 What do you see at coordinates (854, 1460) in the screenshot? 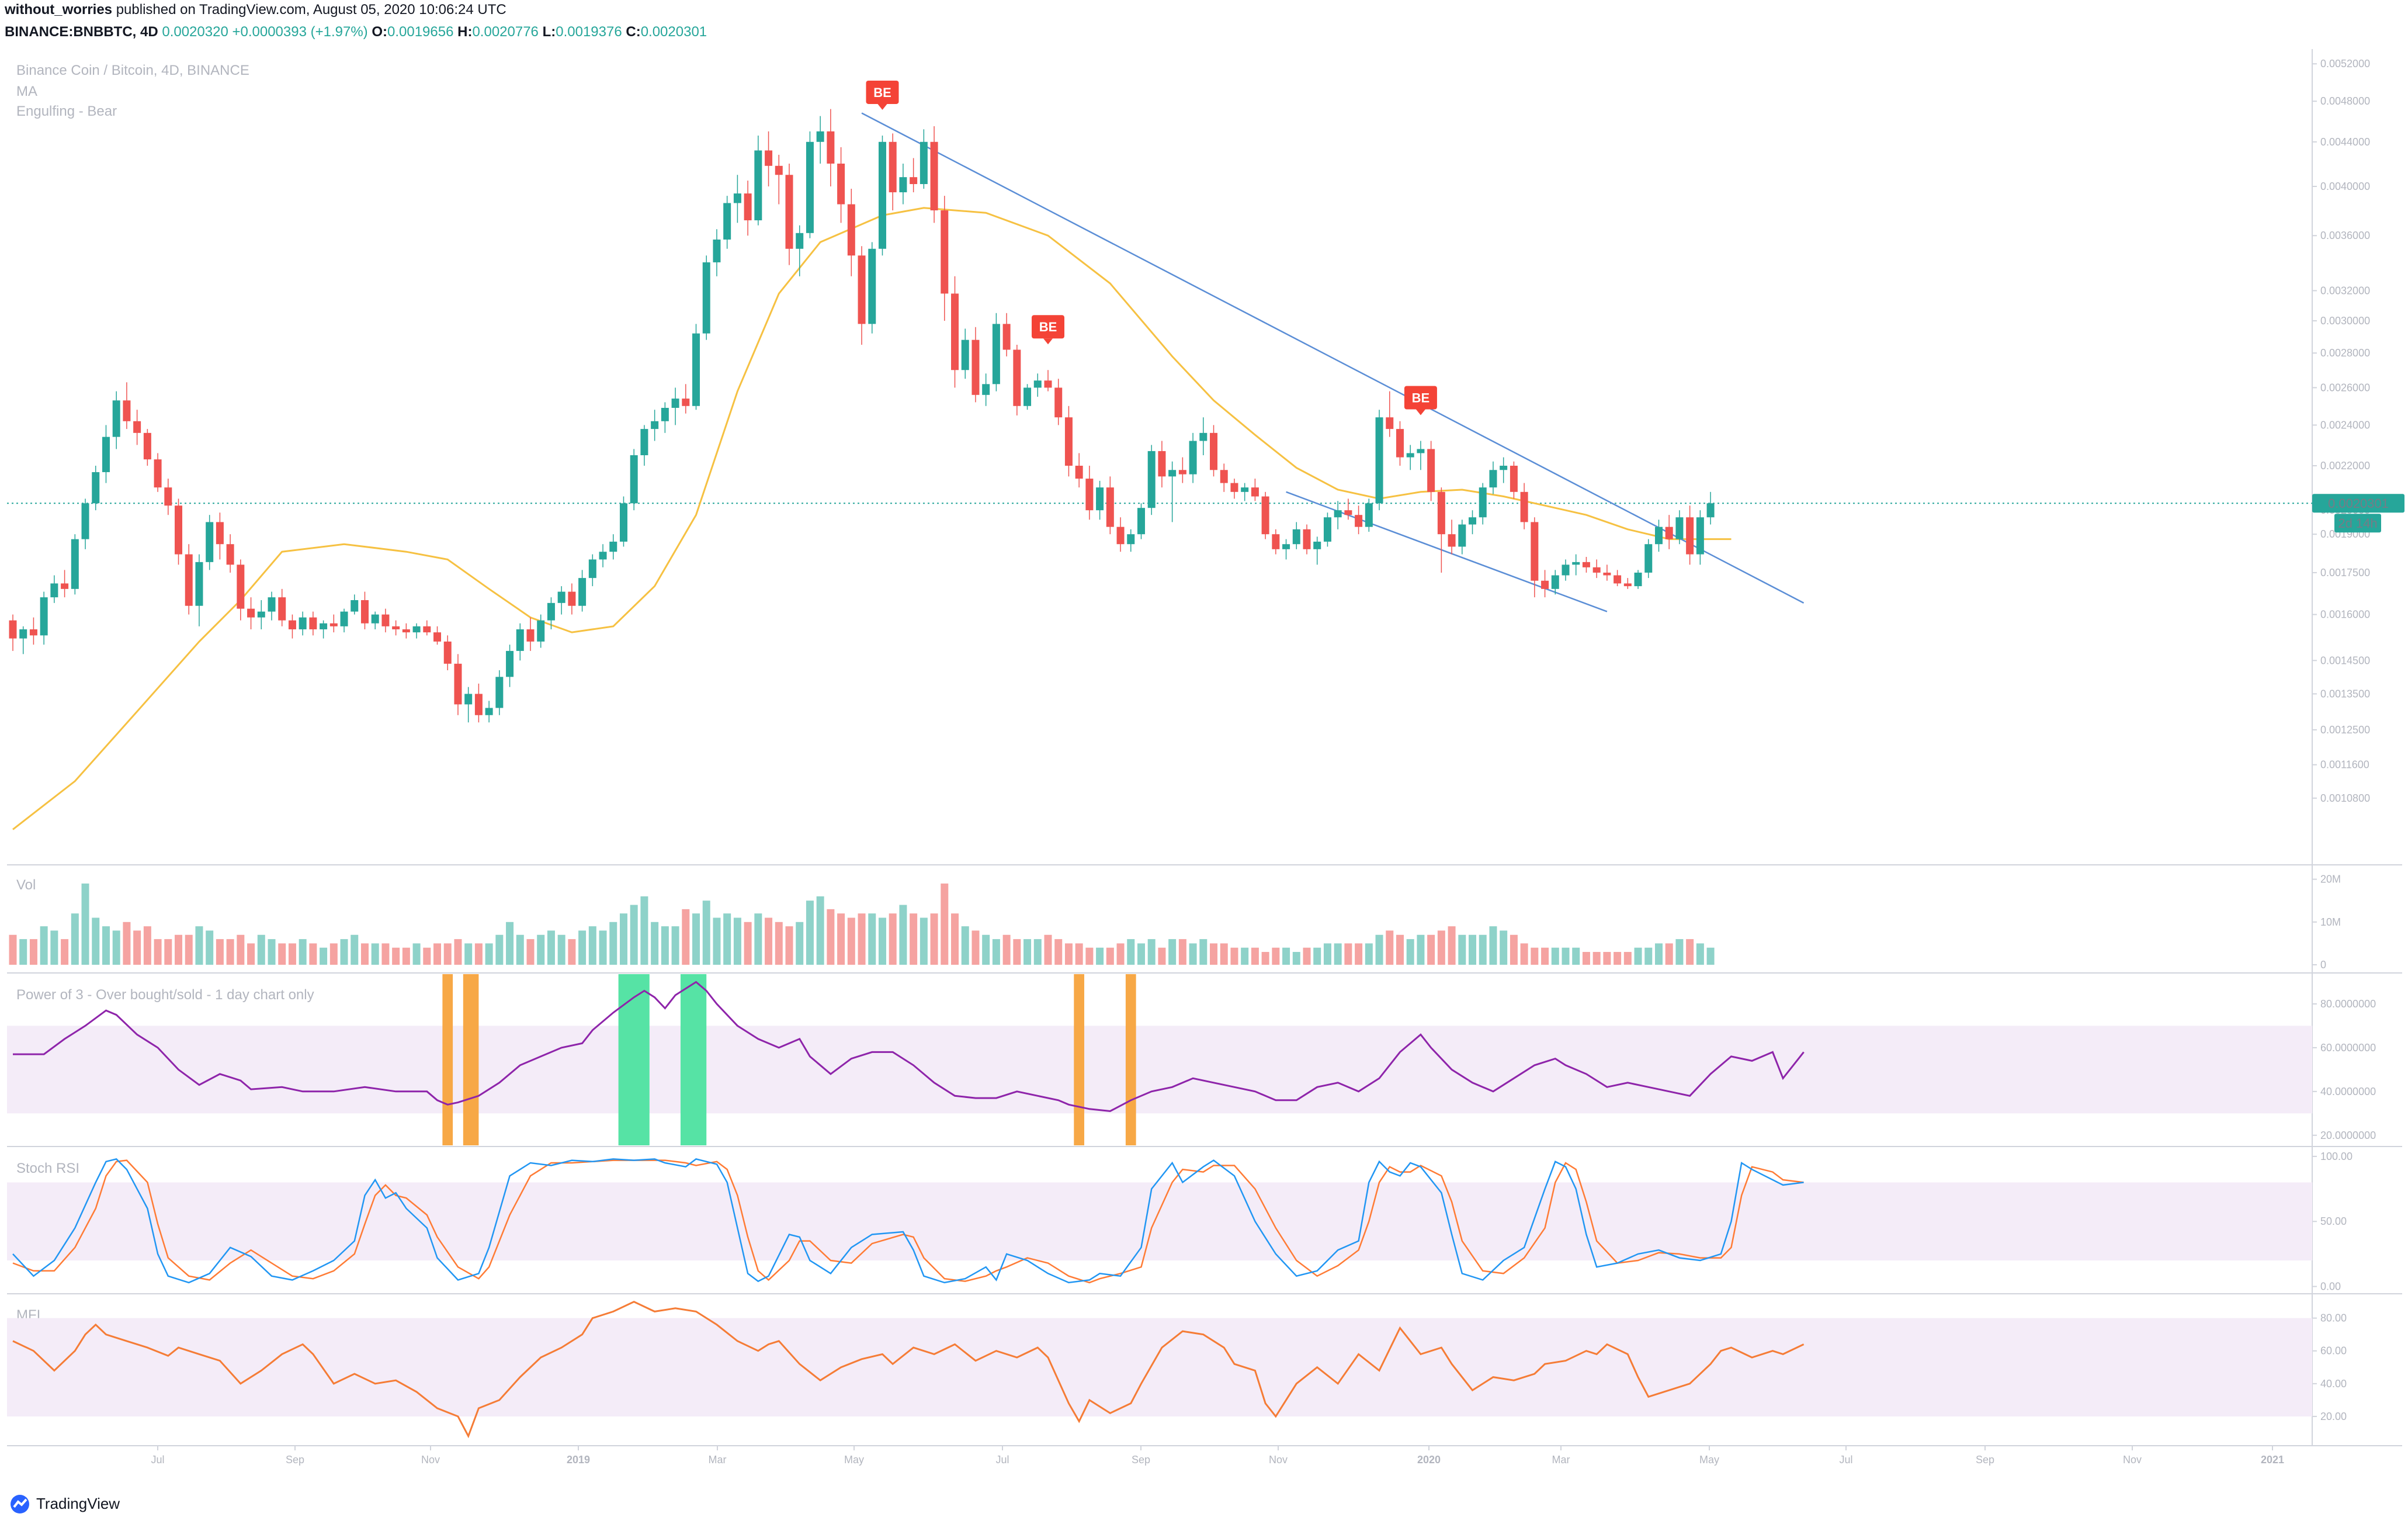
I see `time-tick-label: May` at bounding box center [854, 1460].